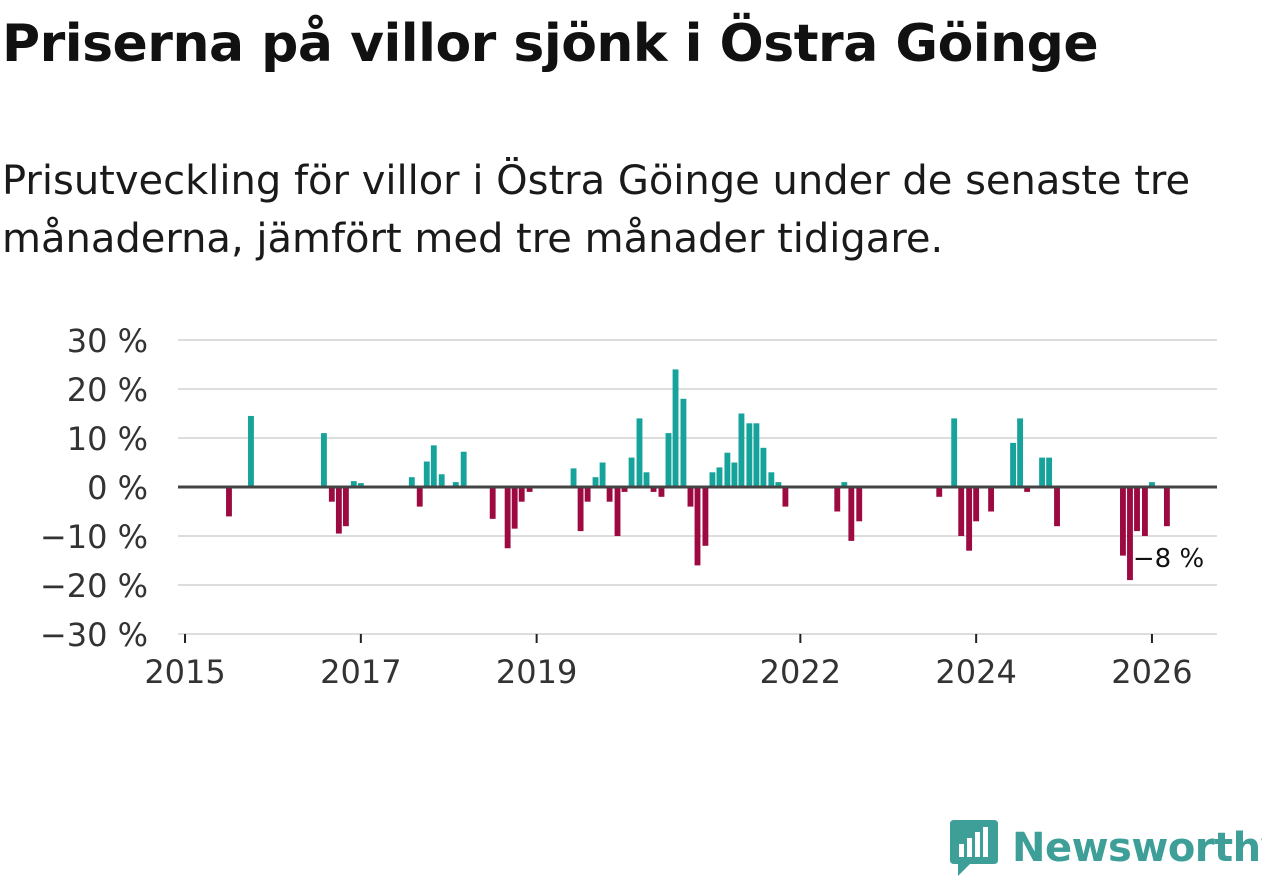  I want to click on x-tick-label: 2024, so click(975, 672).